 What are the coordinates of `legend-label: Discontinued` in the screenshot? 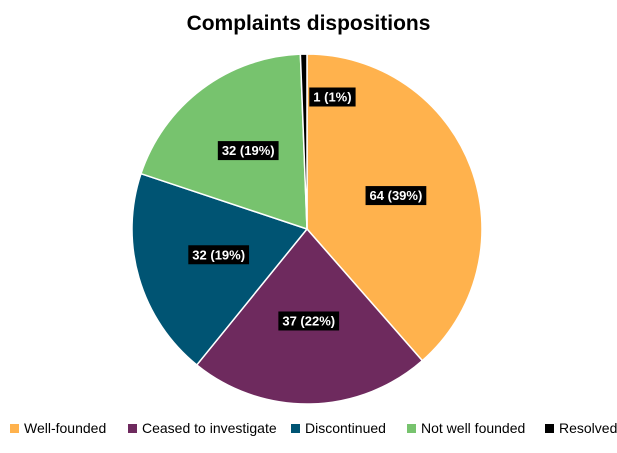 It's located at (345, 428).